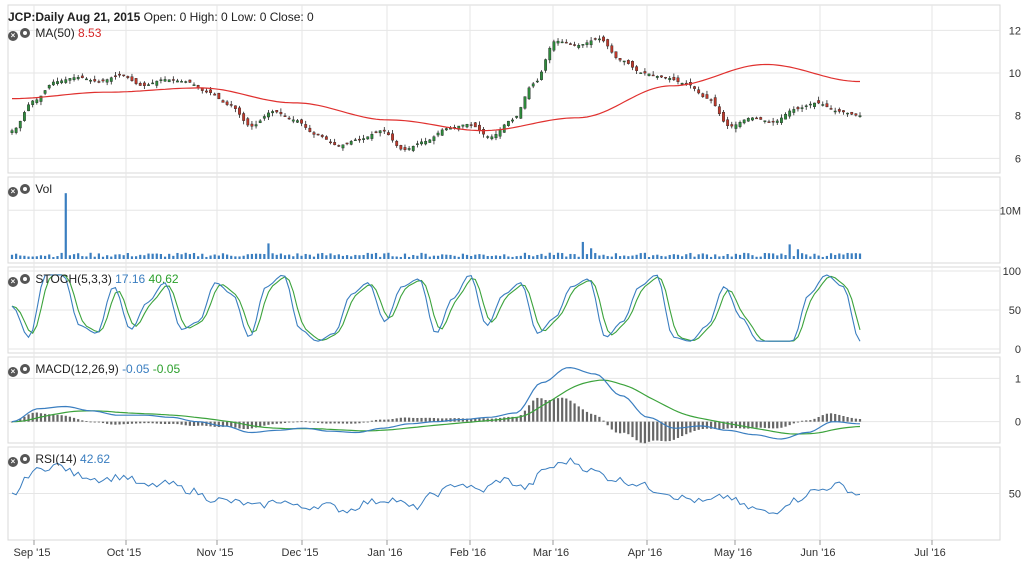 Image resolution: width=1029 pixels, height=567 pixels. Describe the element at coordinates (74, 17) in the screenshot. I see `symbol-label: JCP:Daily Aug 21, 2015` at that location.